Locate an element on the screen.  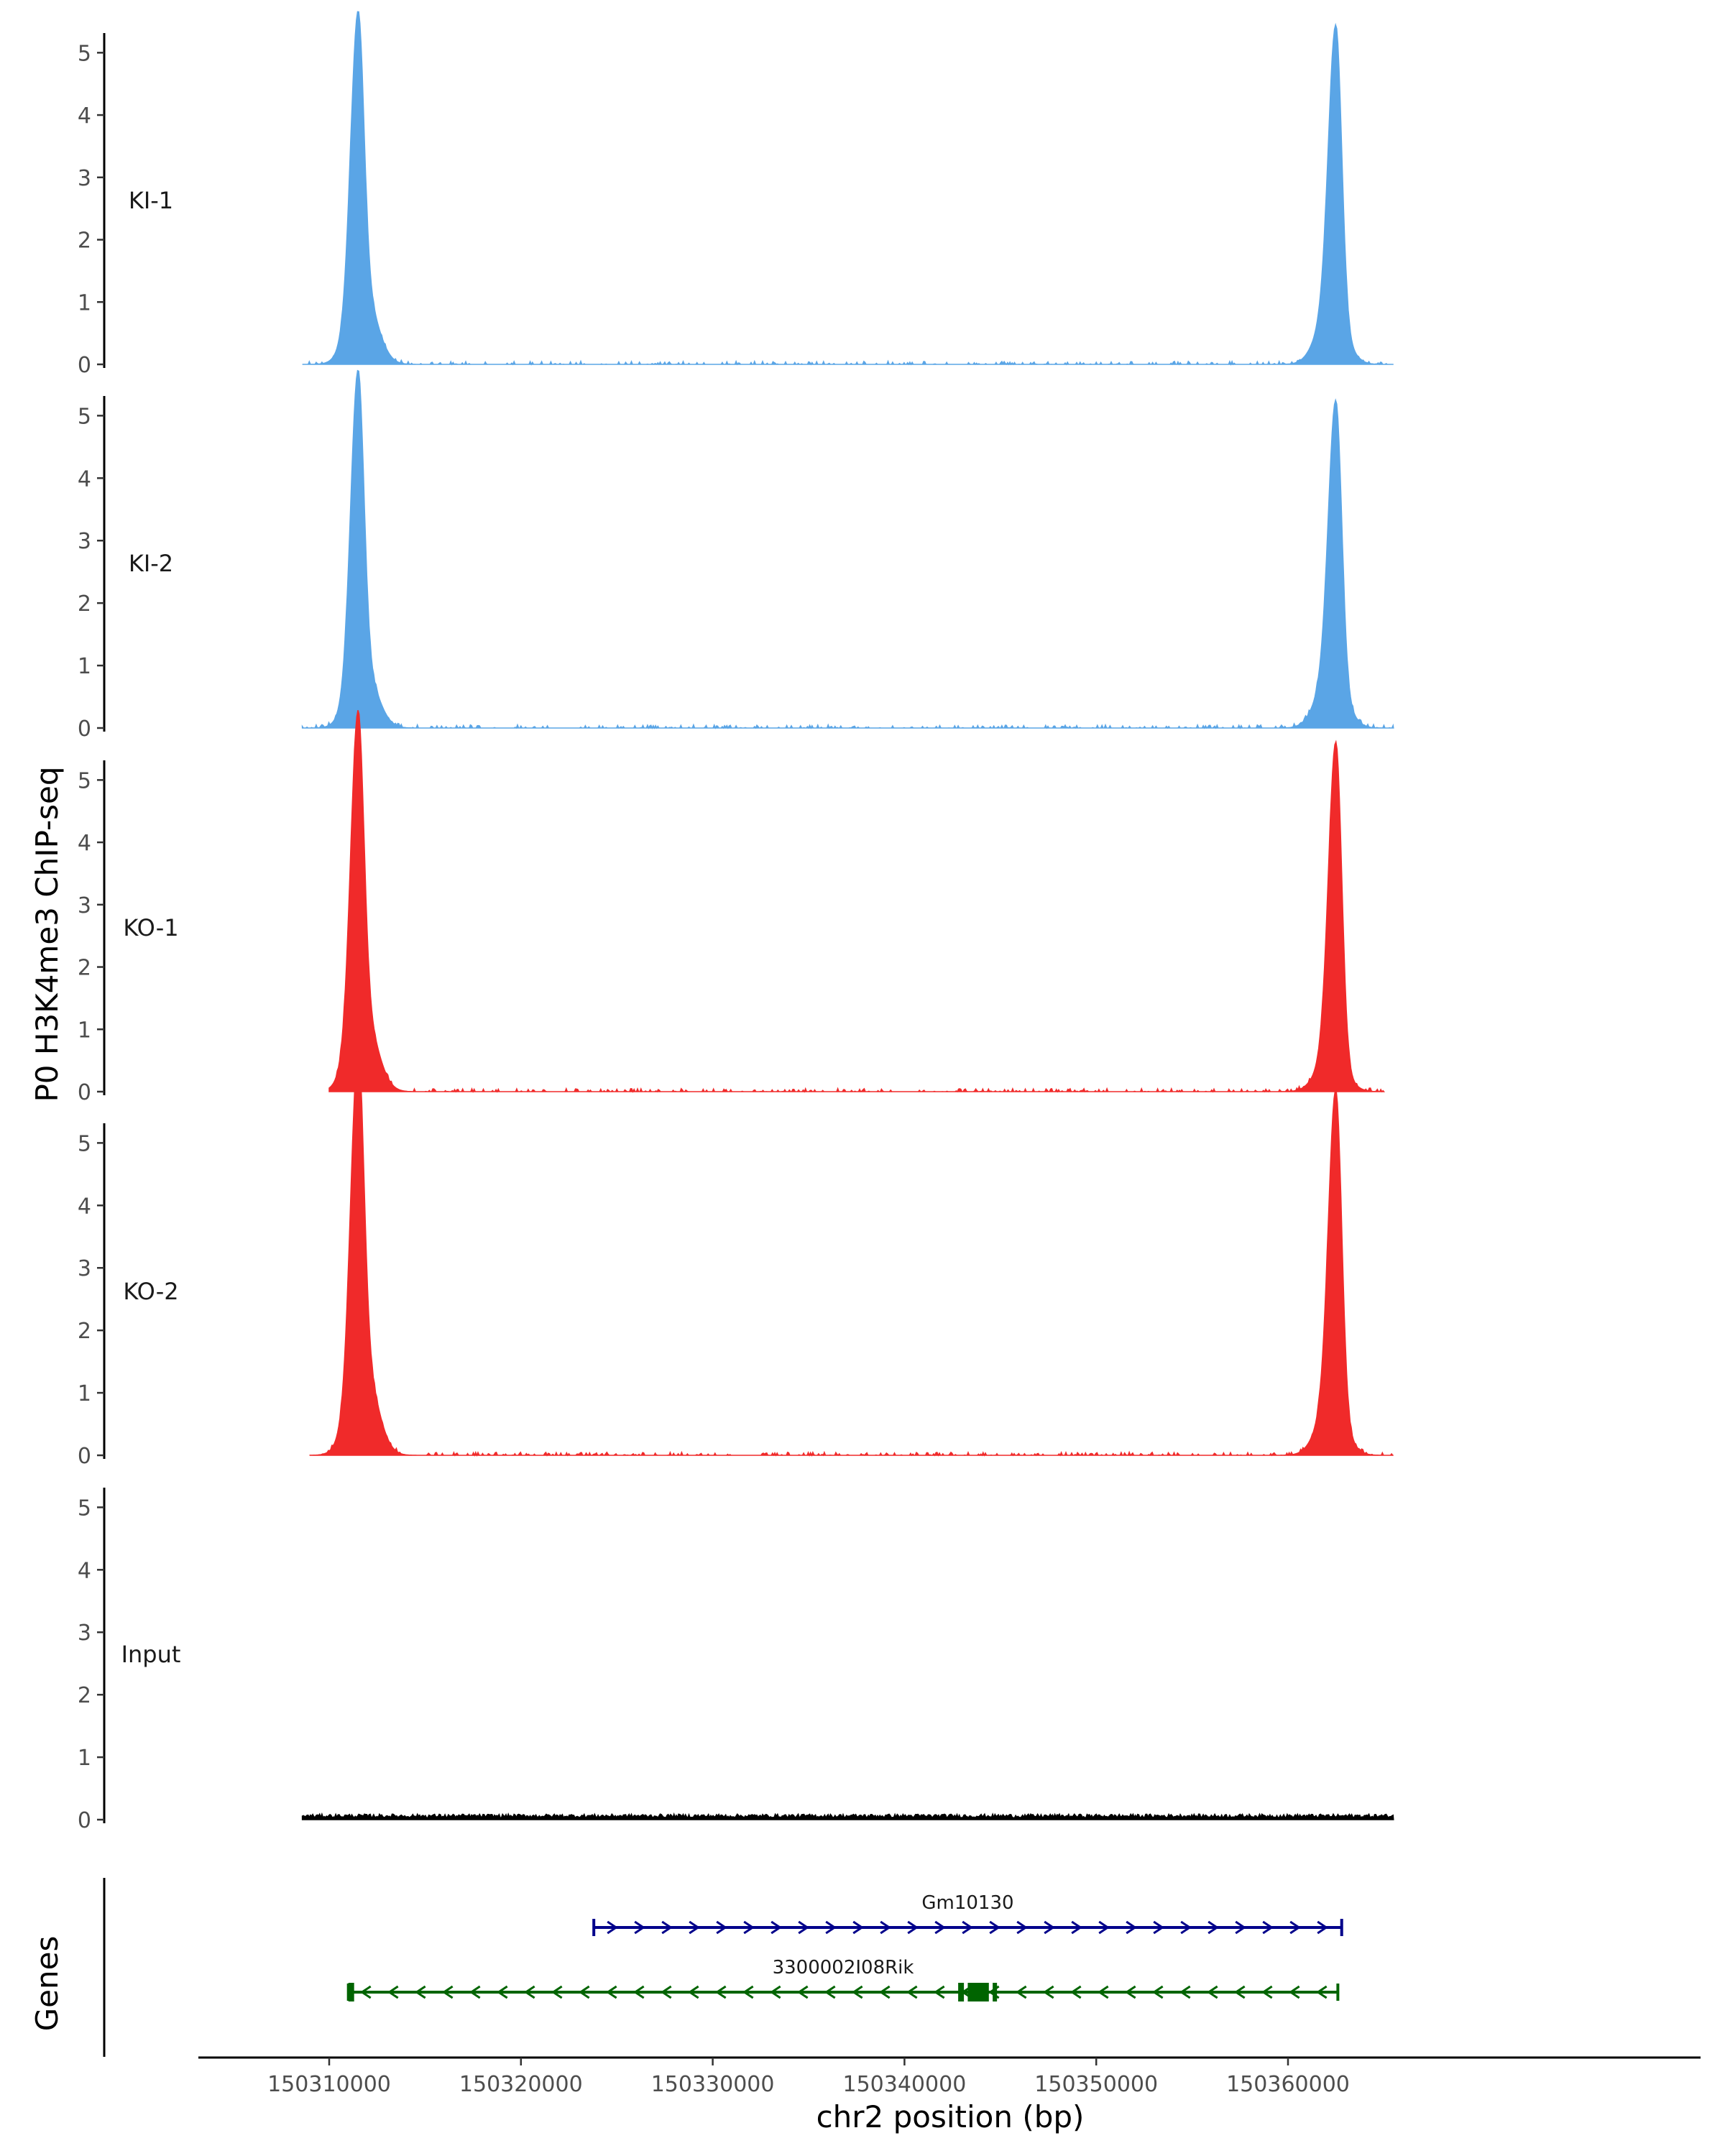
gene-label: Gm10130 is located at coordinates (967, 1903).